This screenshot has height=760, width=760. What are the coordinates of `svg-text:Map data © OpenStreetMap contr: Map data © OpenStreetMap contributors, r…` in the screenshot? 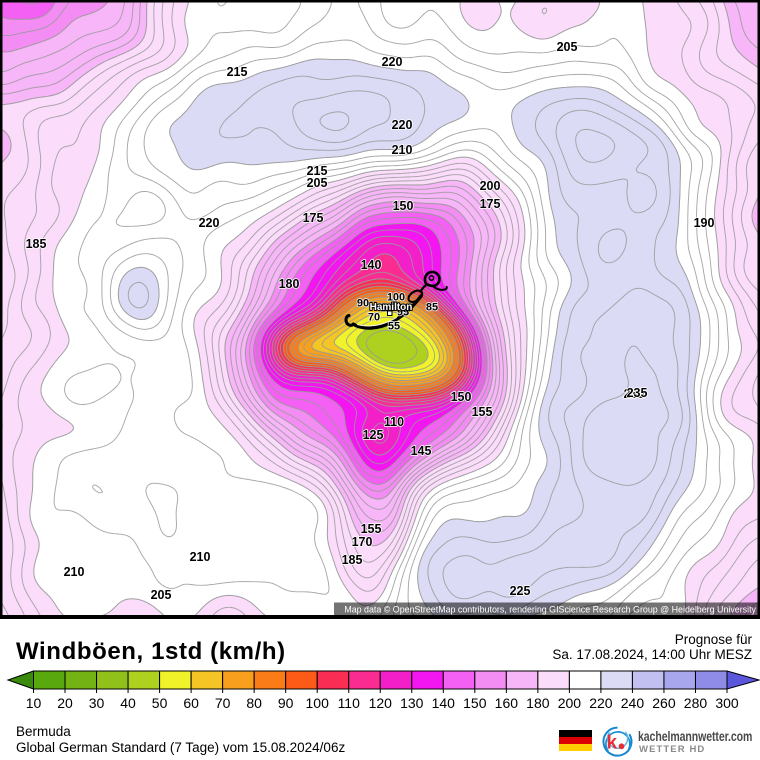 It's located at (550, 609).